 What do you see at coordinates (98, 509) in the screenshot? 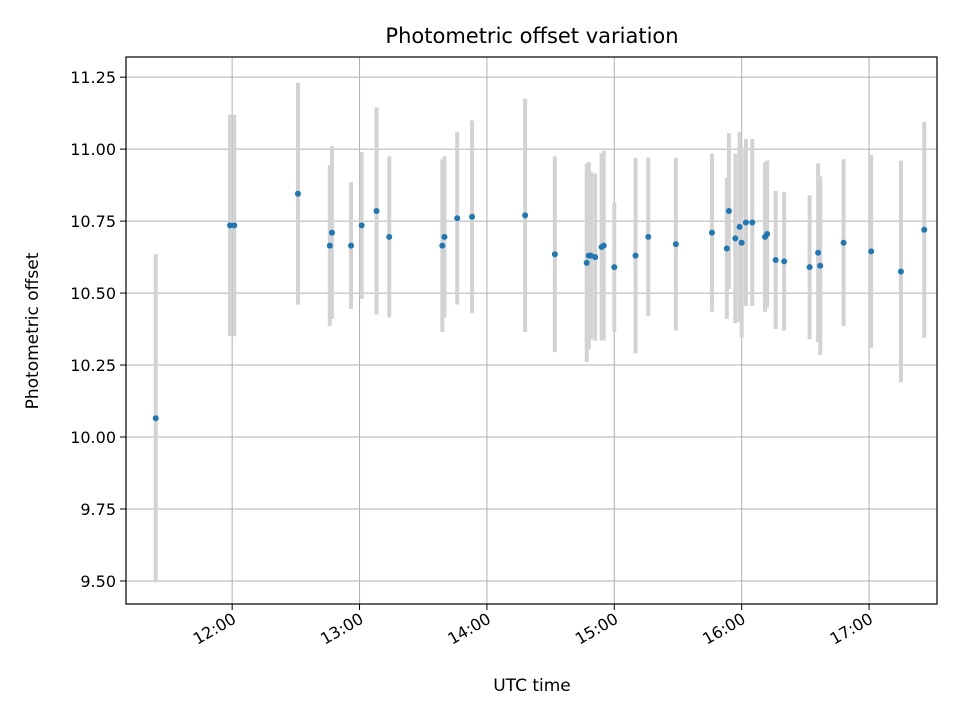
I see `y-tick-label: 9.75` at bounding box center [98, 509].